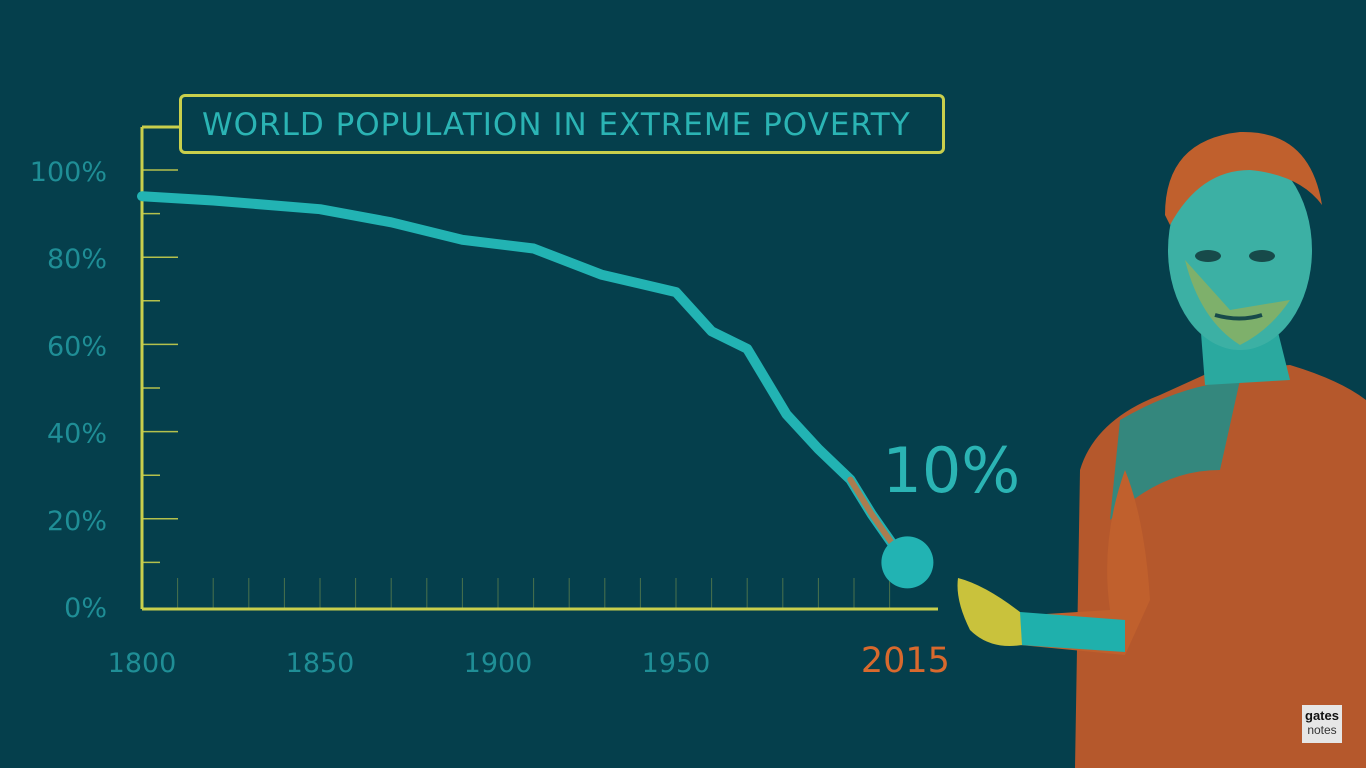  What do you see at coordinates (1243, 178) in the screenshot?
I see `presenter-hair` at bounding box center [1243, 178].